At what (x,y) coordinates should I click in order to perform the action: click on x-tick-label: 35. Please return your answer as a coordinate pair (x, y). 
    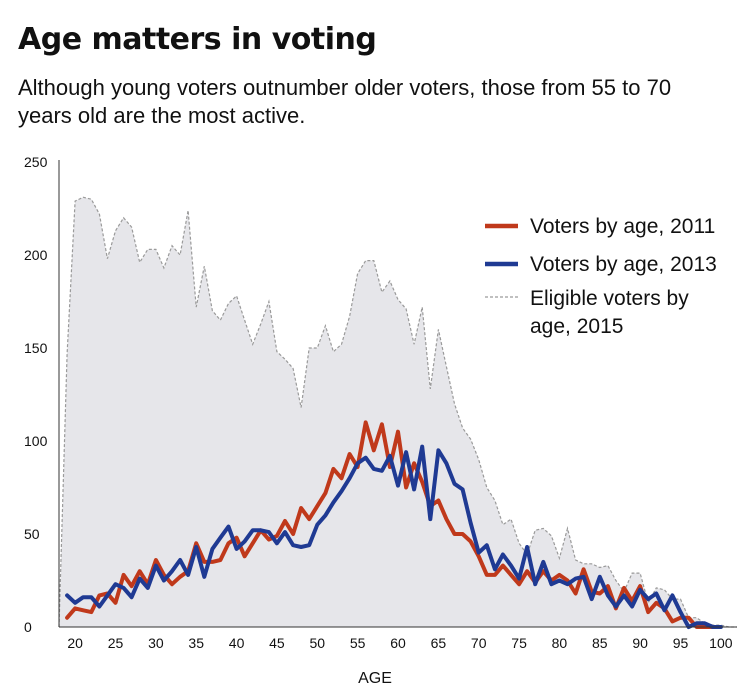
    Looking at the image, I should click on (196, 643).